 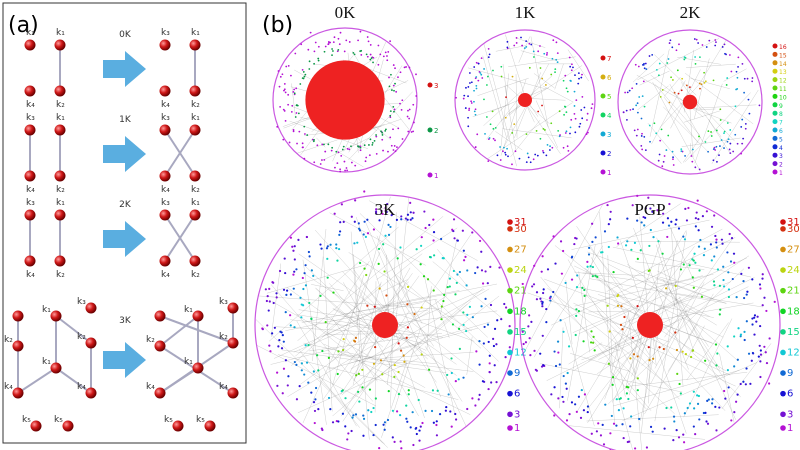 I want to click on legend-label: 1, so click(x=609, y=173).